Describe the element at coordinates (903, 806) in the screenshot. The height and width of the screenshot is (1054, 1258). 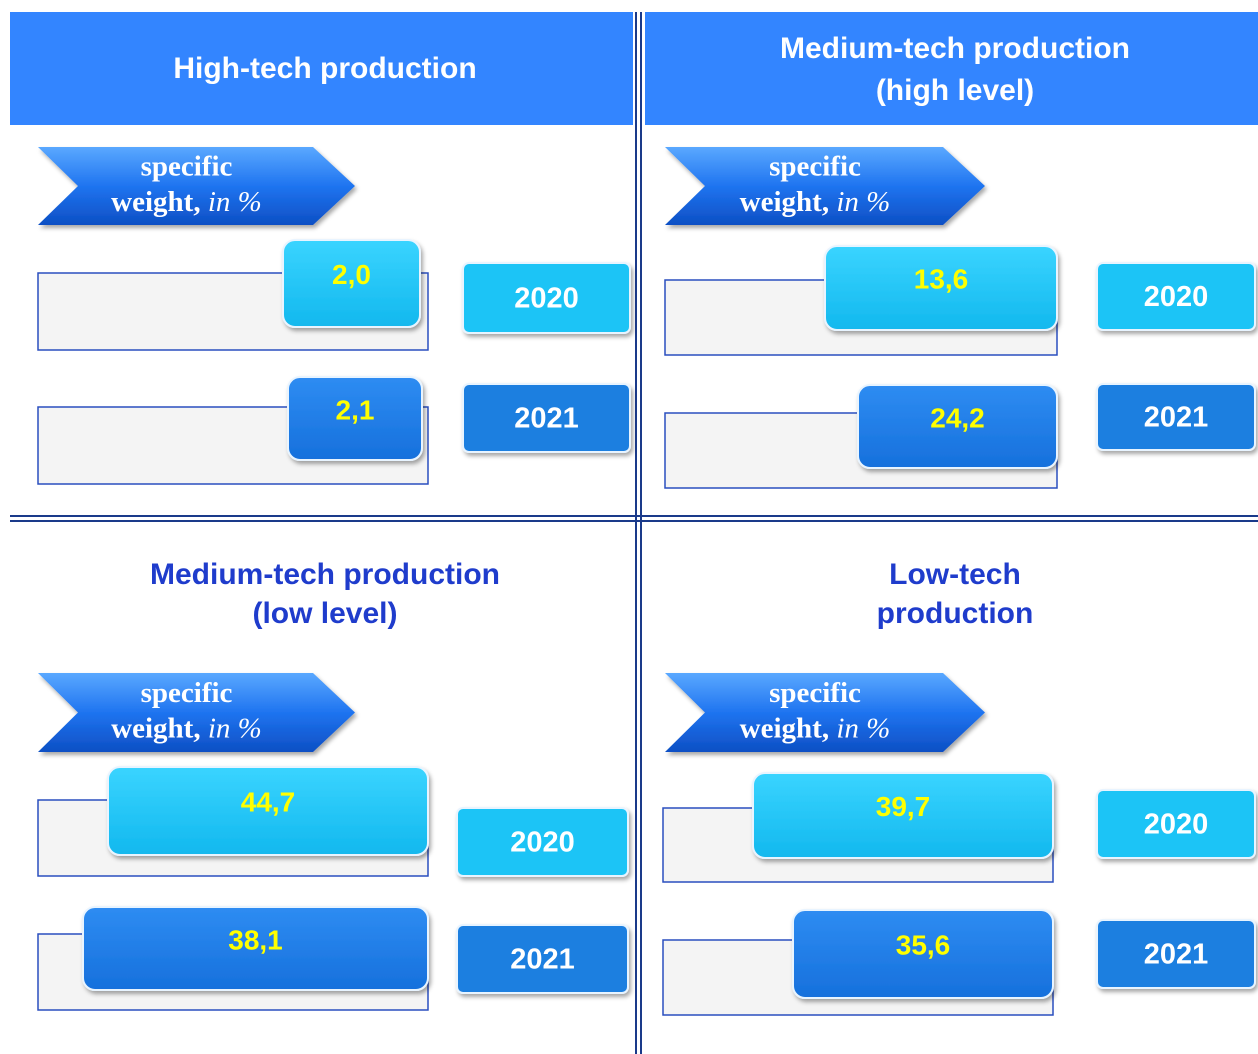
I see `value-label: 39,7` at that location.